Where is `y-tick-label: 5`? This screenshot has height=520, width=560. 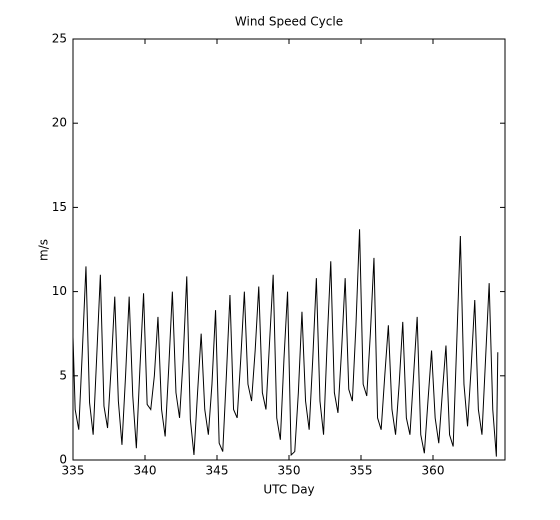
y-tick-label: 5 is located at coordinates (63, 375).